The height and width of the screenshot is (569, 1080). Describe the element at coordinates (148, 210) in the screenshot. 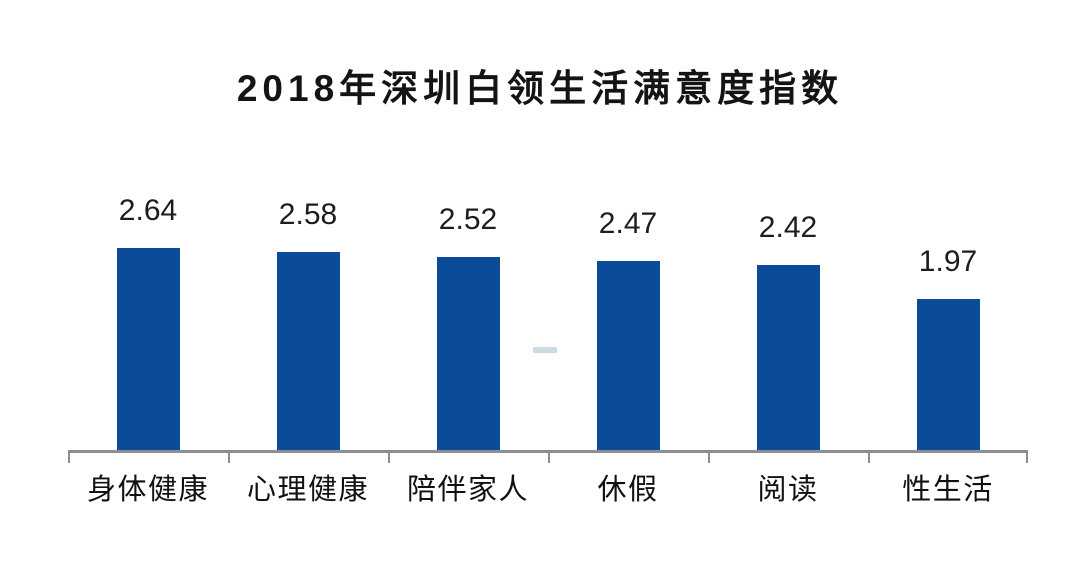

I see `bar-value-label: 2.64` at that location.